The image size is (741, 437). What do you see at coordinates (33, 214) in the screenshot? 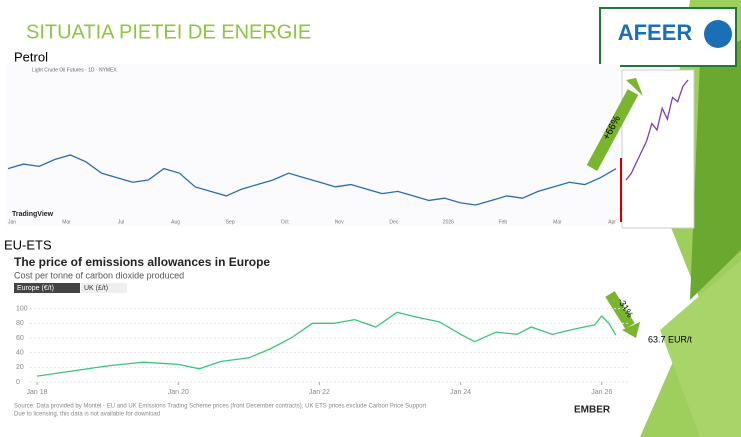
I see `watermark: TradingView` at bounding box center [33, 214].